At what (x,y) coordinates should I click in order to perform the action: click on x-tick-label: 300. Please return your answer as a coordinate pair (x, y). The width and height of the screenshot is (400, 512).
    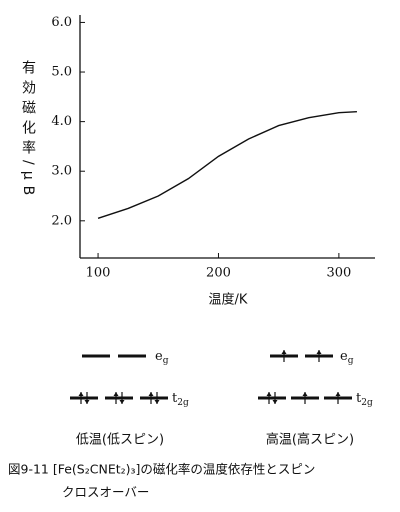
    Looking at the image, I should click on (338, 273).